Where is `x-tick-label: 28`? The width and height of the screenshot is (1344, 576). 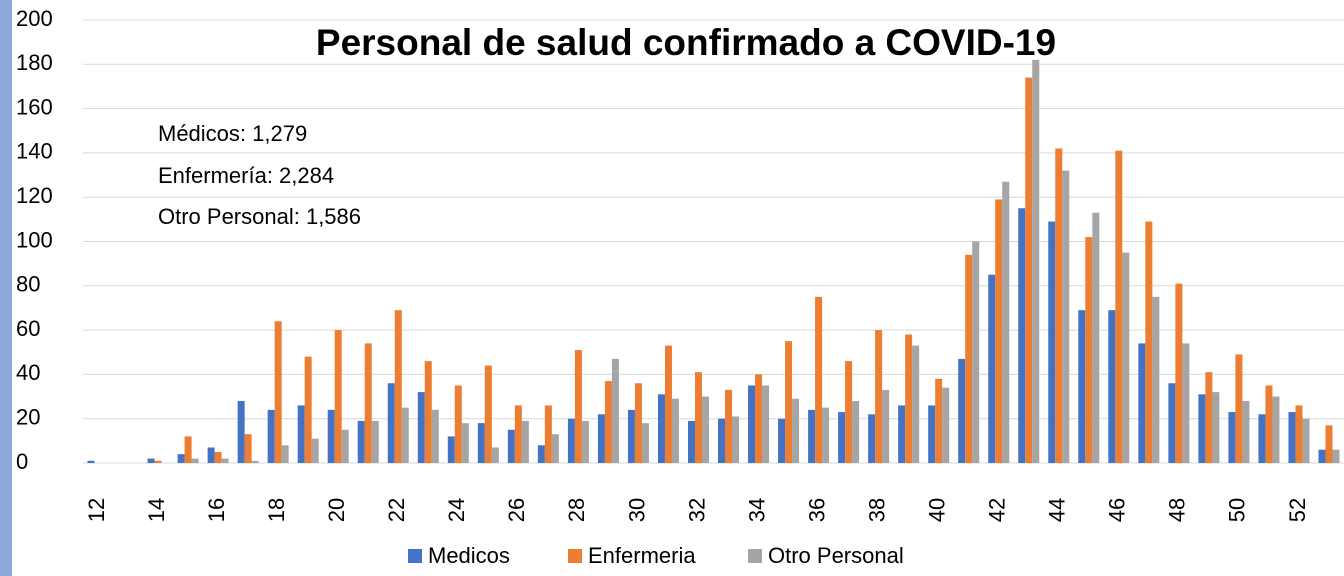
x-tick-label: 28 is located at coordinates (576, 510).